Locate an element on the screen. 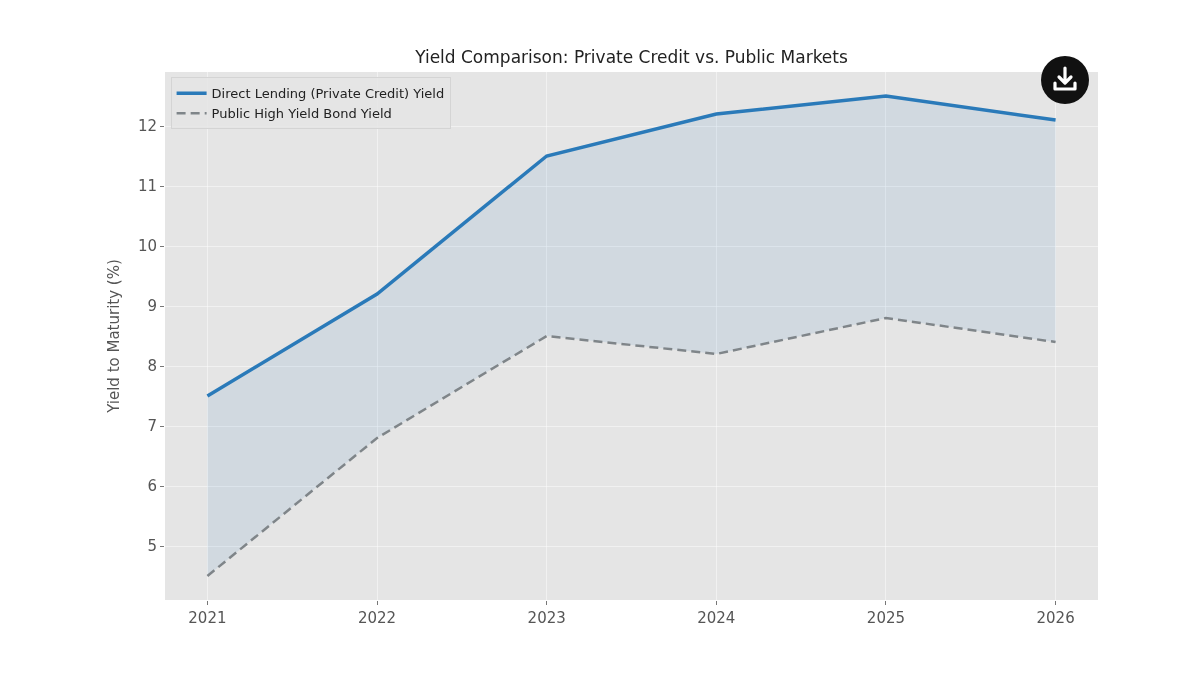  x-tick-label: 2023 is located at coordinates (546, 618).